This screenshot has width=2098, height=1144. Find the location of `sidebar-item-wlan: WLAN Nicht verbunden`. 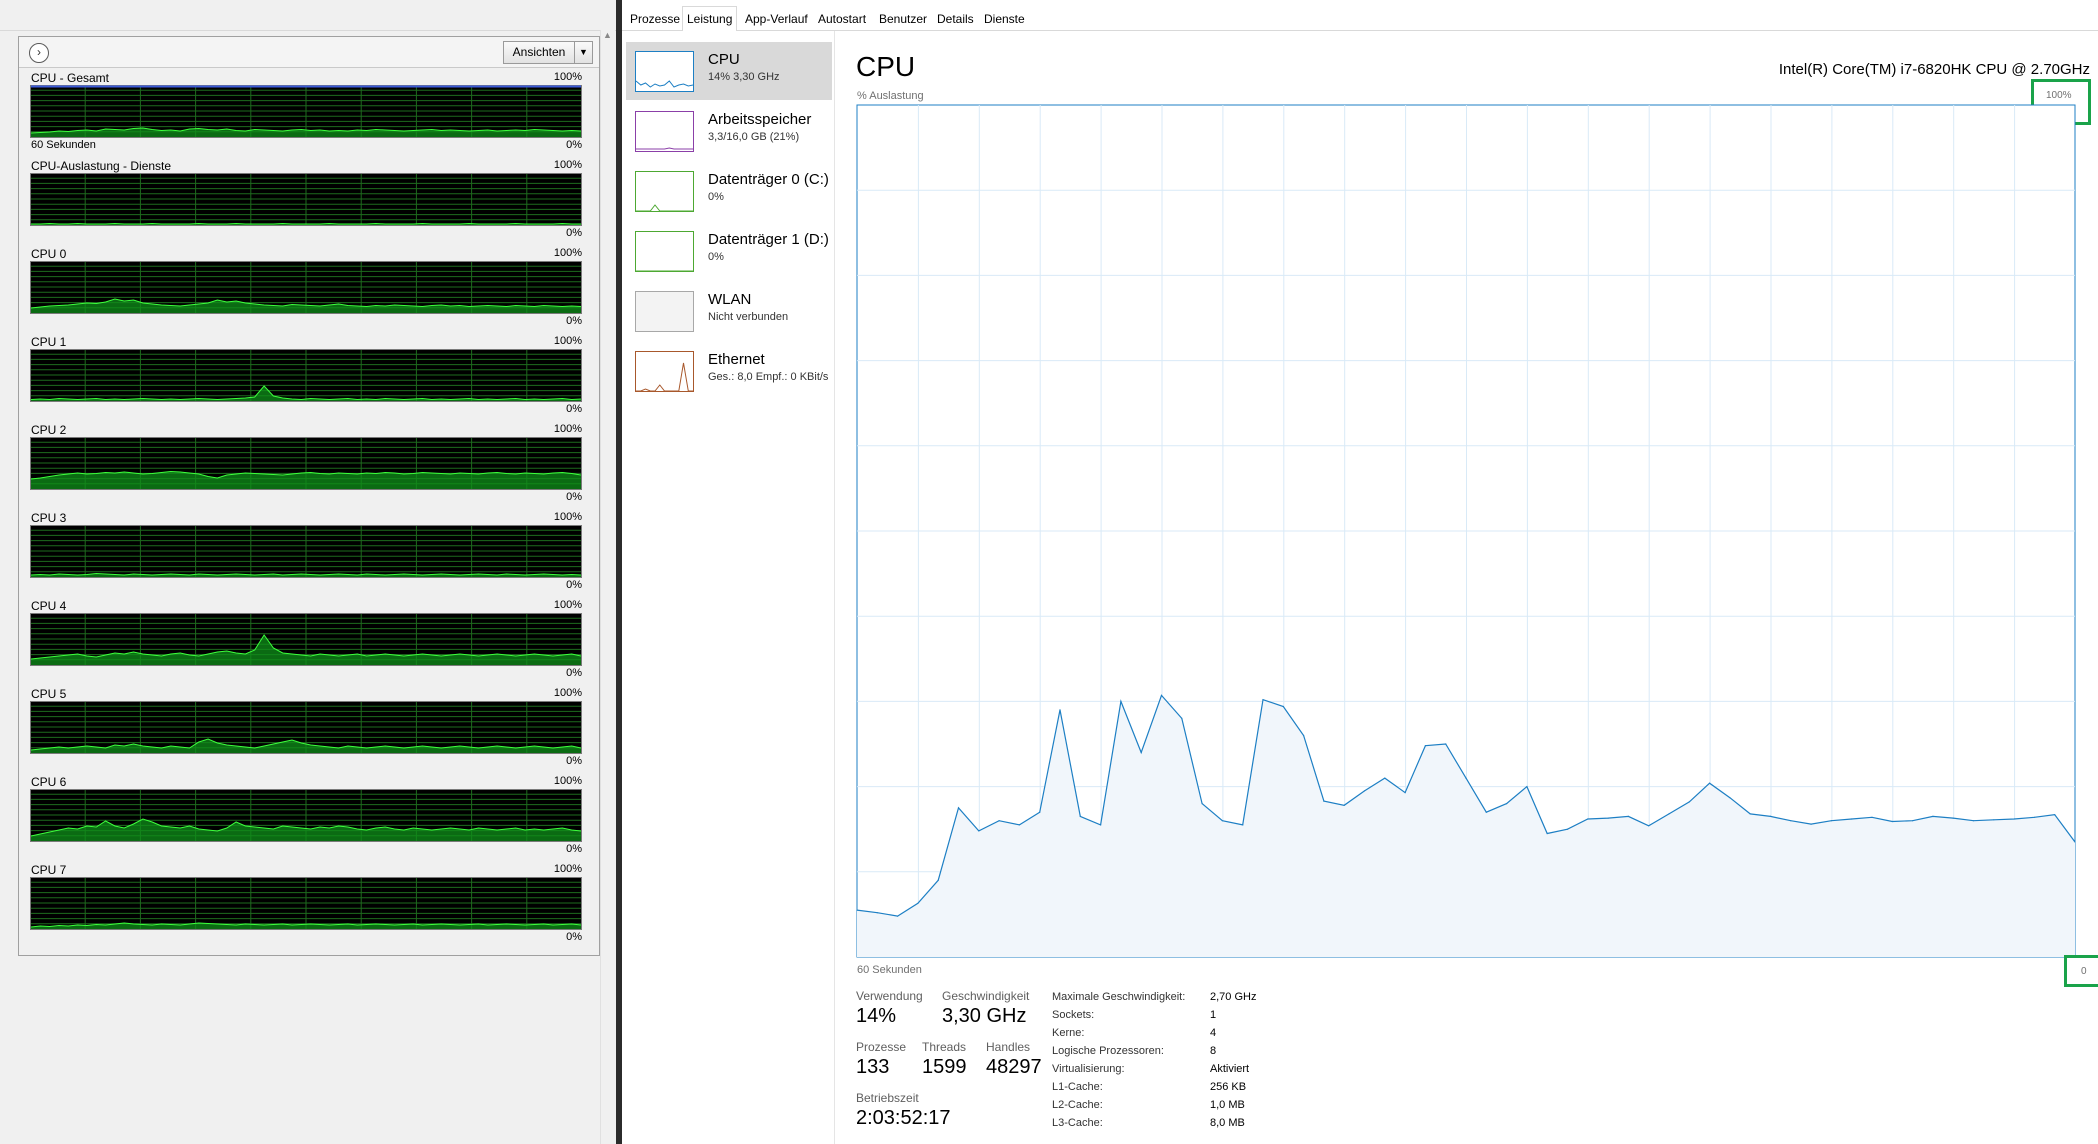

sidebar-item-wlan: WLAN Nicht verbunden is located at coordinates (729, 311).